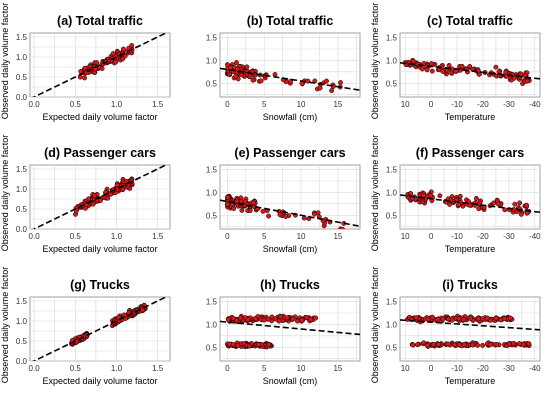  Describe the element at coordinates (5, 325) in the screenshot. I see `panel-g-y-axis-label: Observed daily volume factor` at that location.